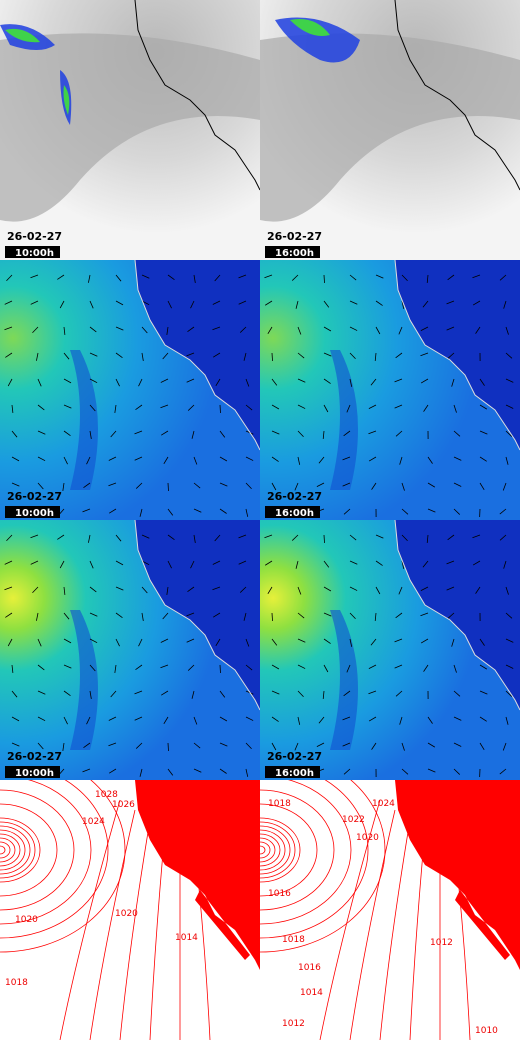  Describe the element at coordinates (367, 838) in the screenshot. I see `isobar-label: 1020` at that location.